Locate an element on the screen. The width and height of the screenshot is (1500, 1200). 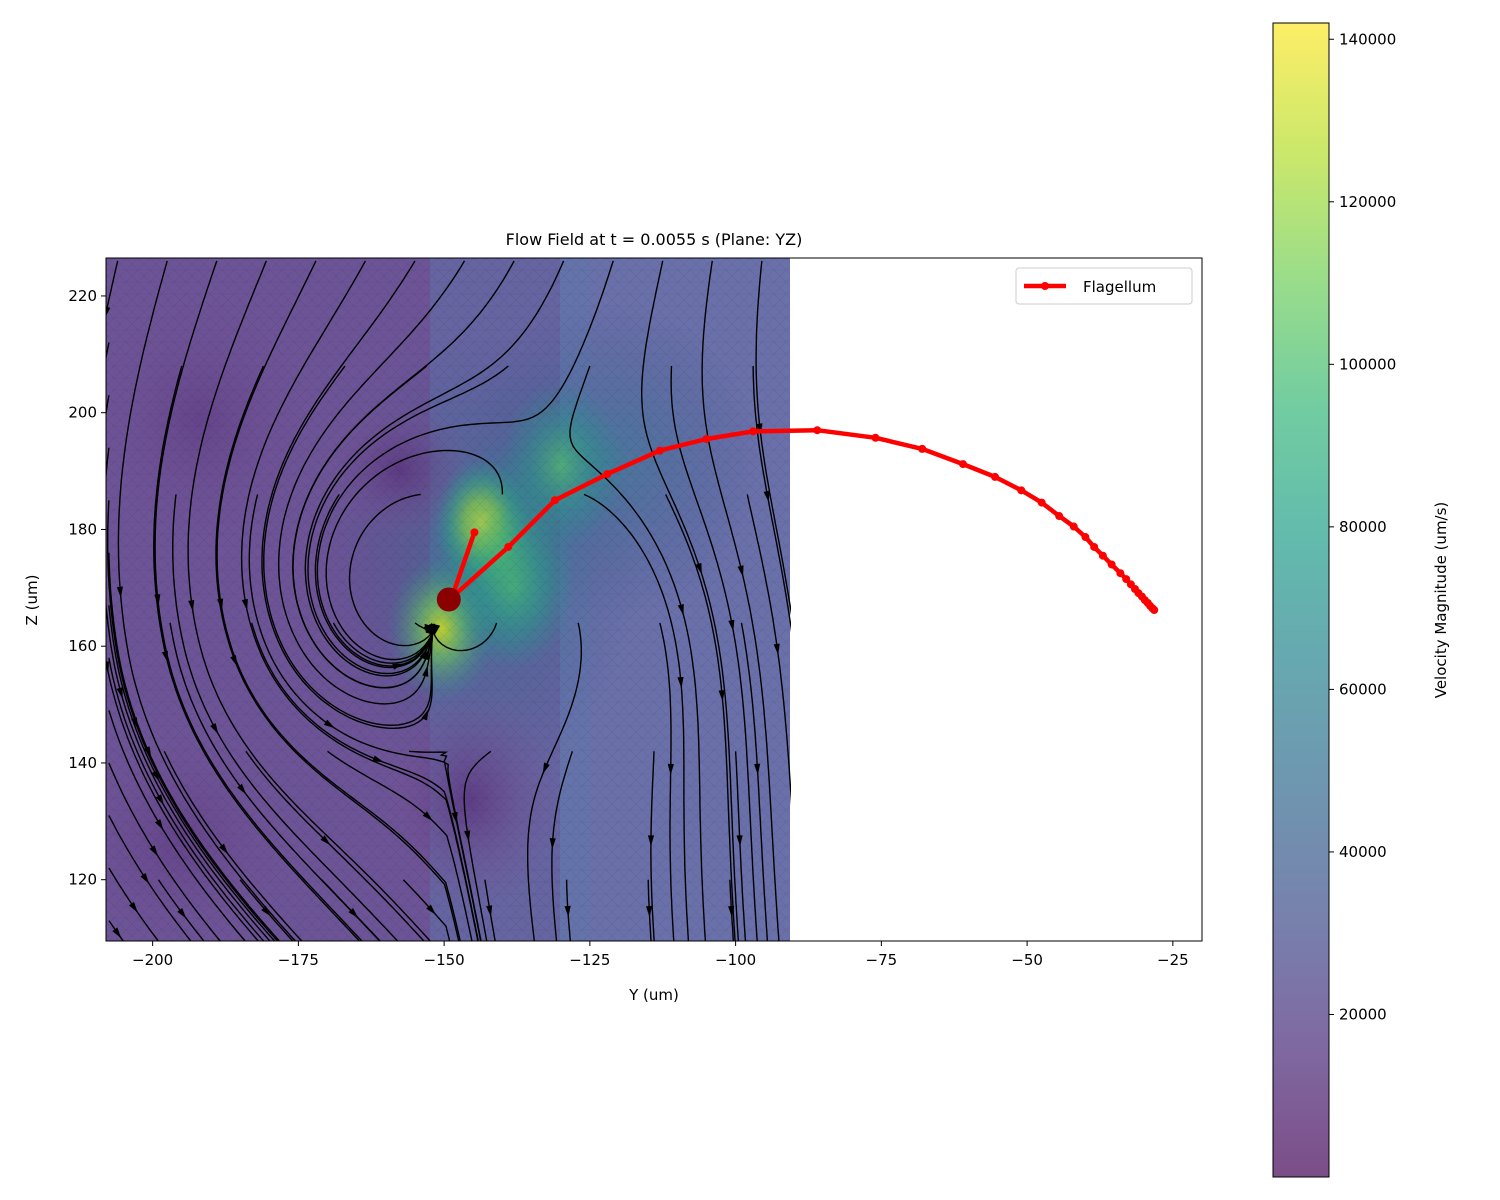
x-tick-label: −75 is located at coordinates (882, 960).